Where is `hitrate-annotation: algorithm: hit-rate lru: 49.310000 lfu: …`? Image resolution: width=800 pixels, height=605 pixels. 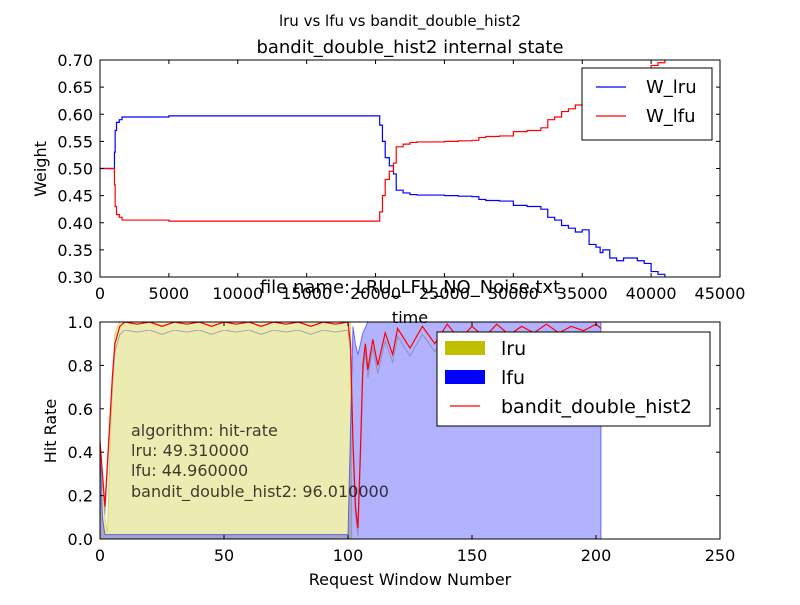 hitrate-annotation: algorithm: hit-rate lru: 49.310000 lfu: … is located at coordinates (260, 461).